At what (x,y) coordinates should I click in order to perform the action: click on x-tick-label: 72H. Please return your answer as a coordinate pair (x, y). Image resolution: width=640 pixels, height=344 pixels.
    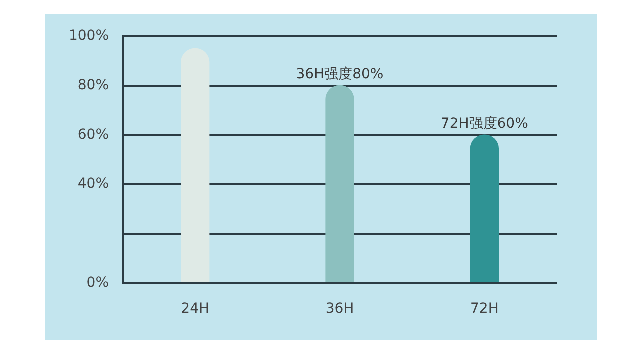
    Looking at the image, I should click on (484, 309).